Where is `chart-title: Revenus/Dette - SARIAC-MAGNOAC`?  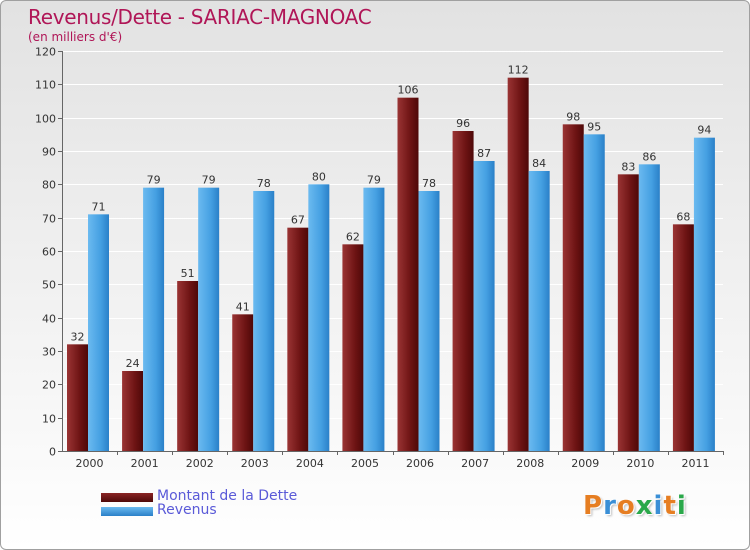 chart-title: Revenus/Dette - SARIAC-MAGNOAC is located at coordinates (200, 17).